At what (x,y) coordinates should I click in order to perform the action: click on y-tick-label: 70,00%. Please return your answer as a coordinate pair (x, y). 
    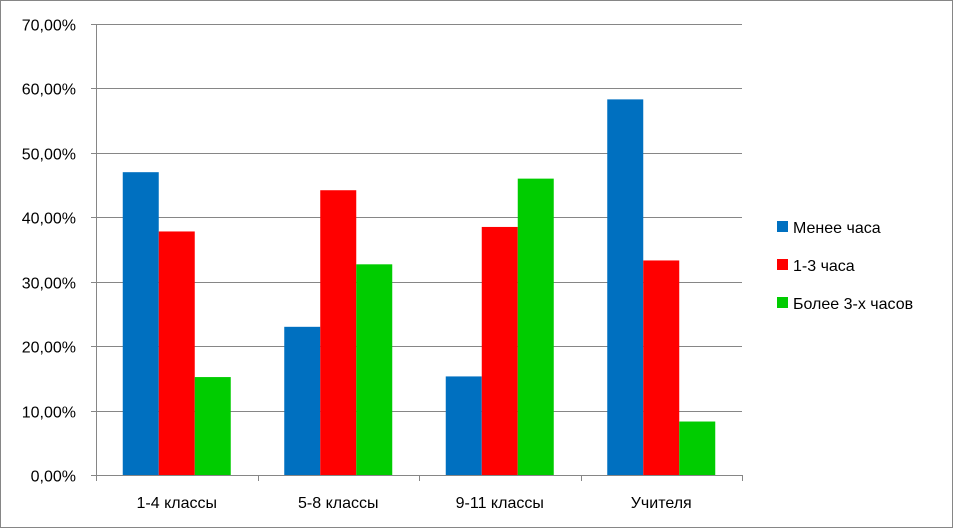
    Looking at the image, I should click on (49, 26).